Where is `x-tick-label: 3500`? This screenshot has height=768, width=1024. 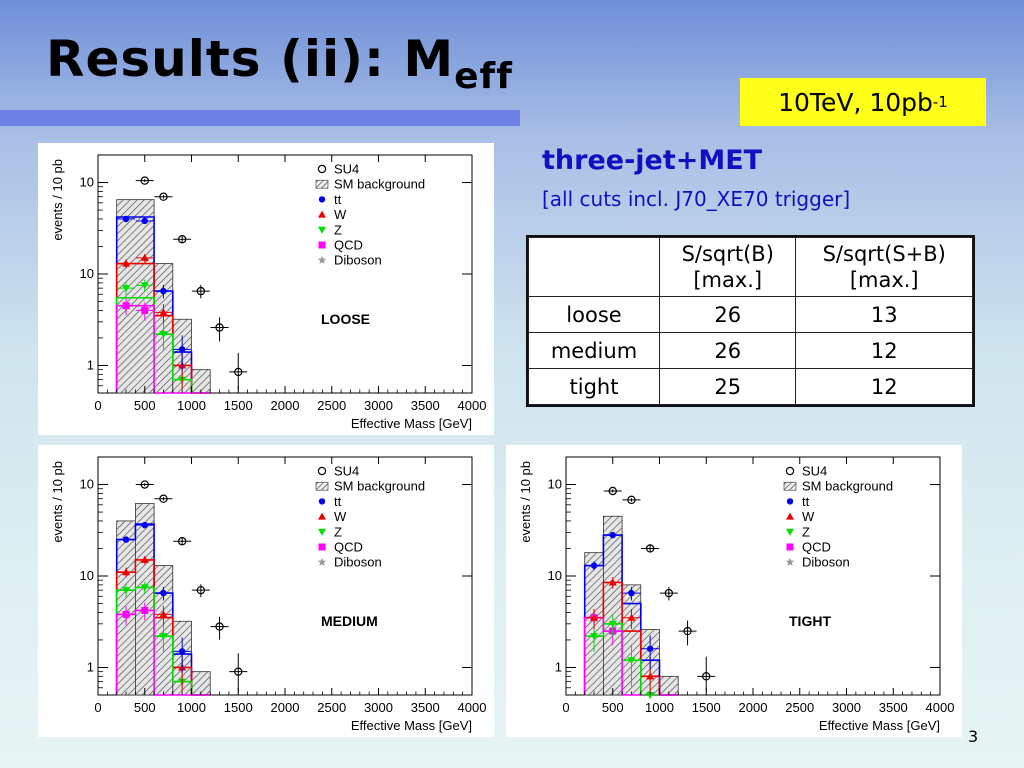 x-tick-label: 3500 is located at coordinates (425, 707).